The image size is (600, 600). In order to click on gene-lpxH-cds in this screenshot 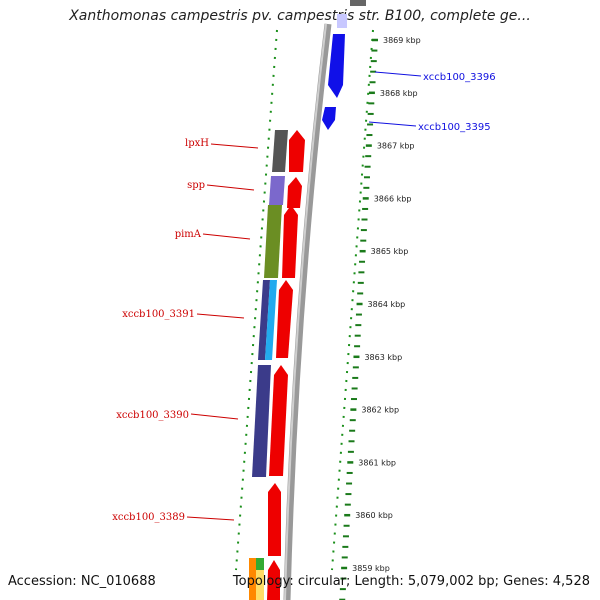, I will do `click(297, 151)`.